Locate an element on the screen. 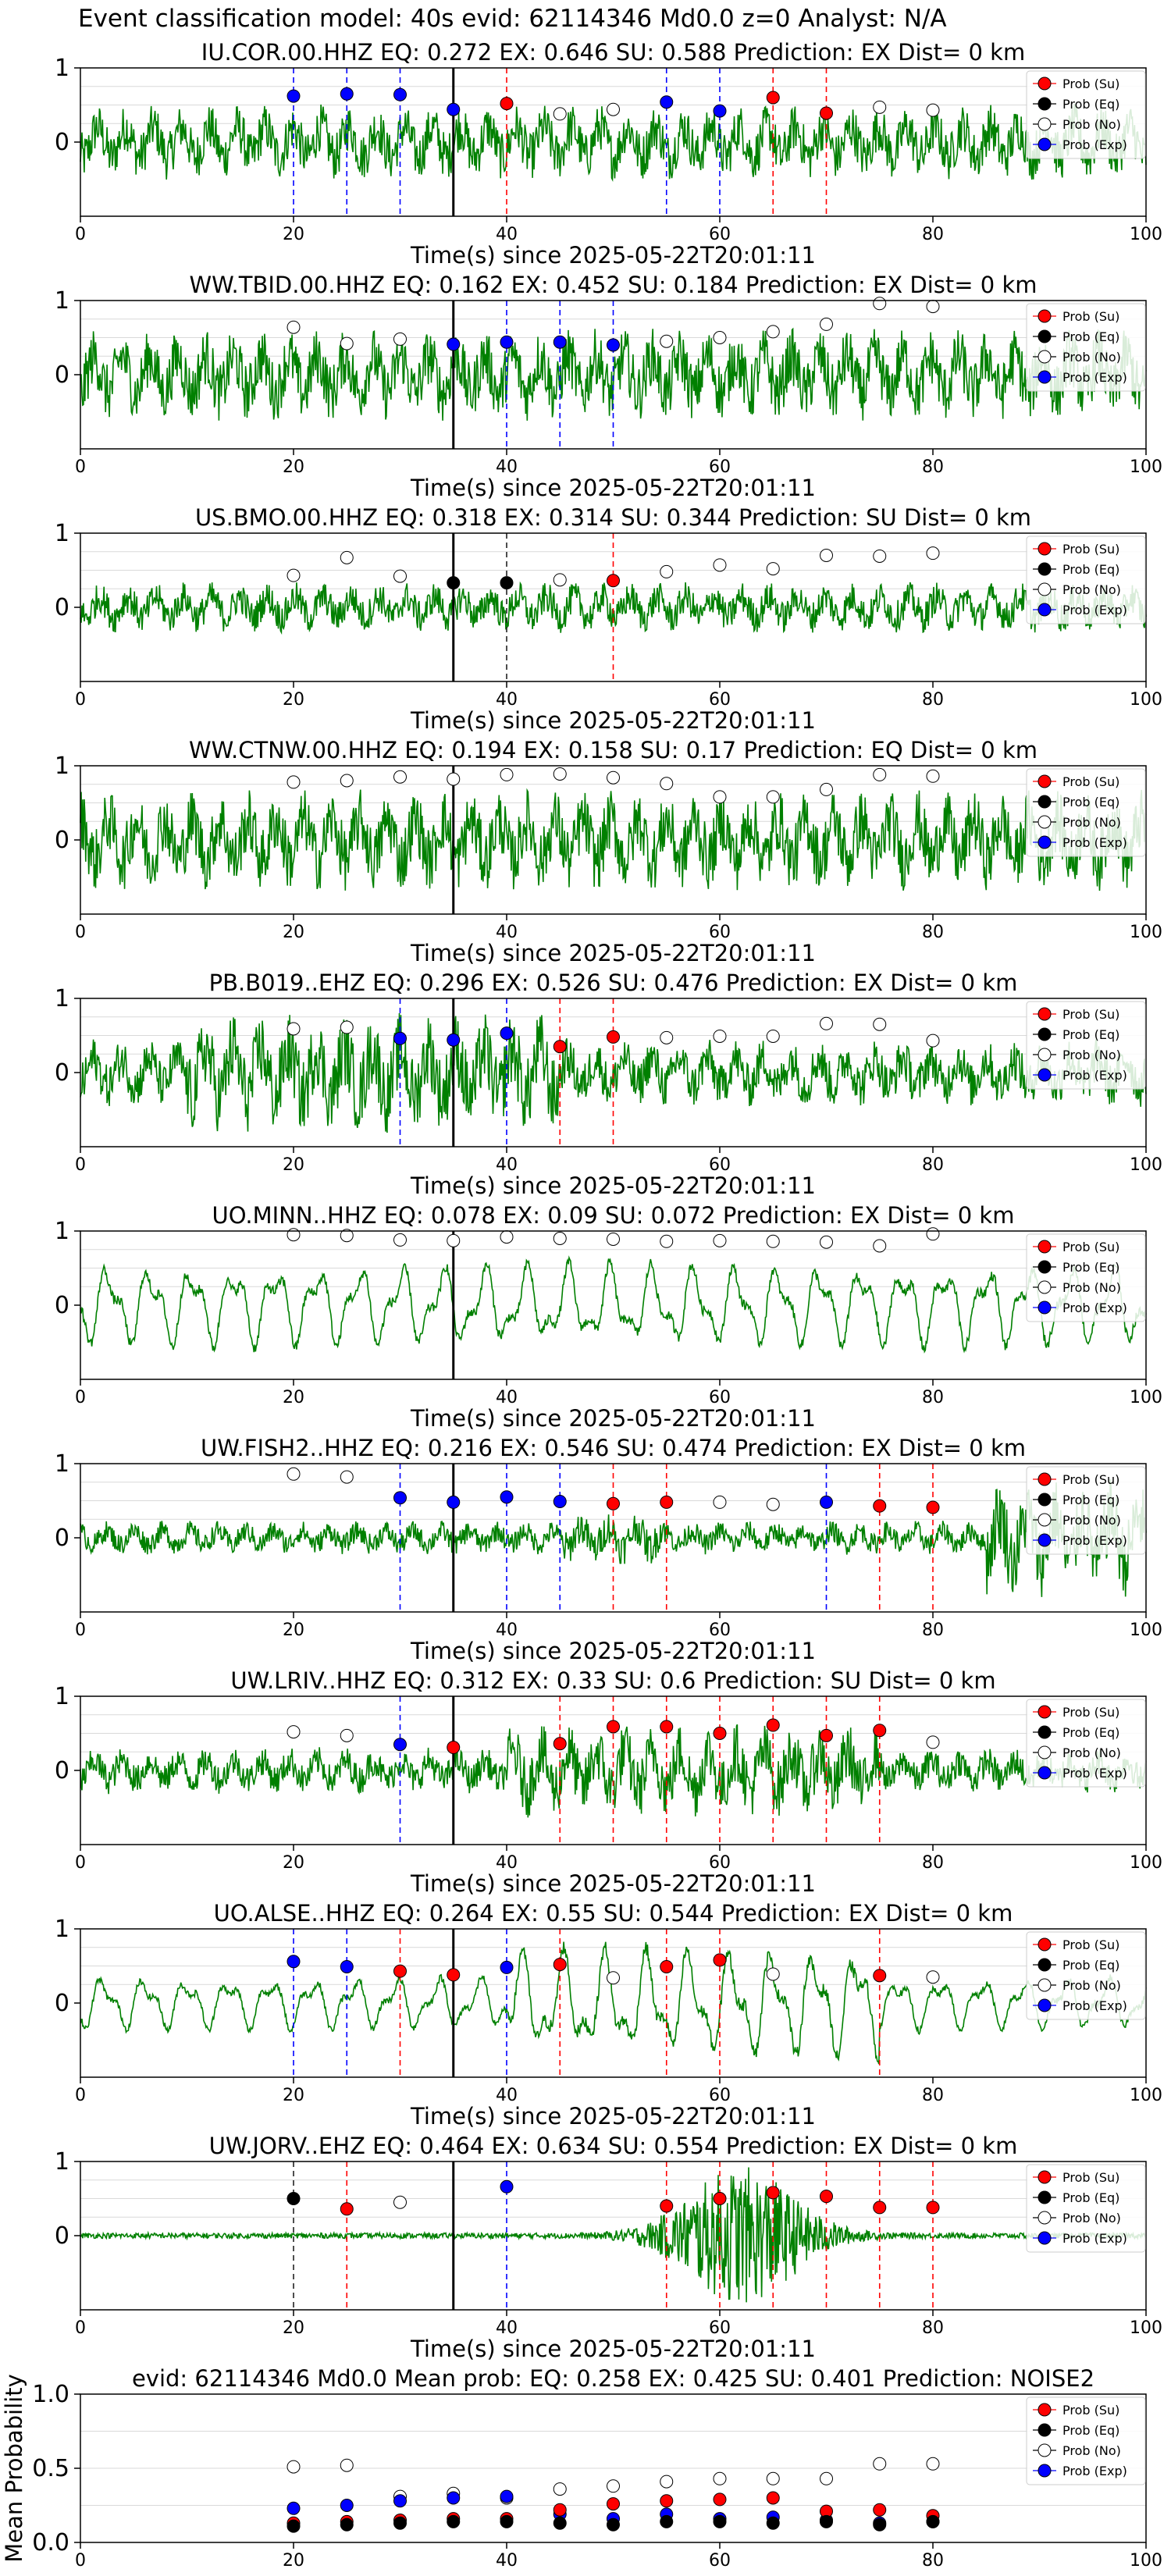 Image resolution: width=1171 pixels, height=2576 pixels. y-tick-label: 0.5 is located at coordinates (51, 2468).